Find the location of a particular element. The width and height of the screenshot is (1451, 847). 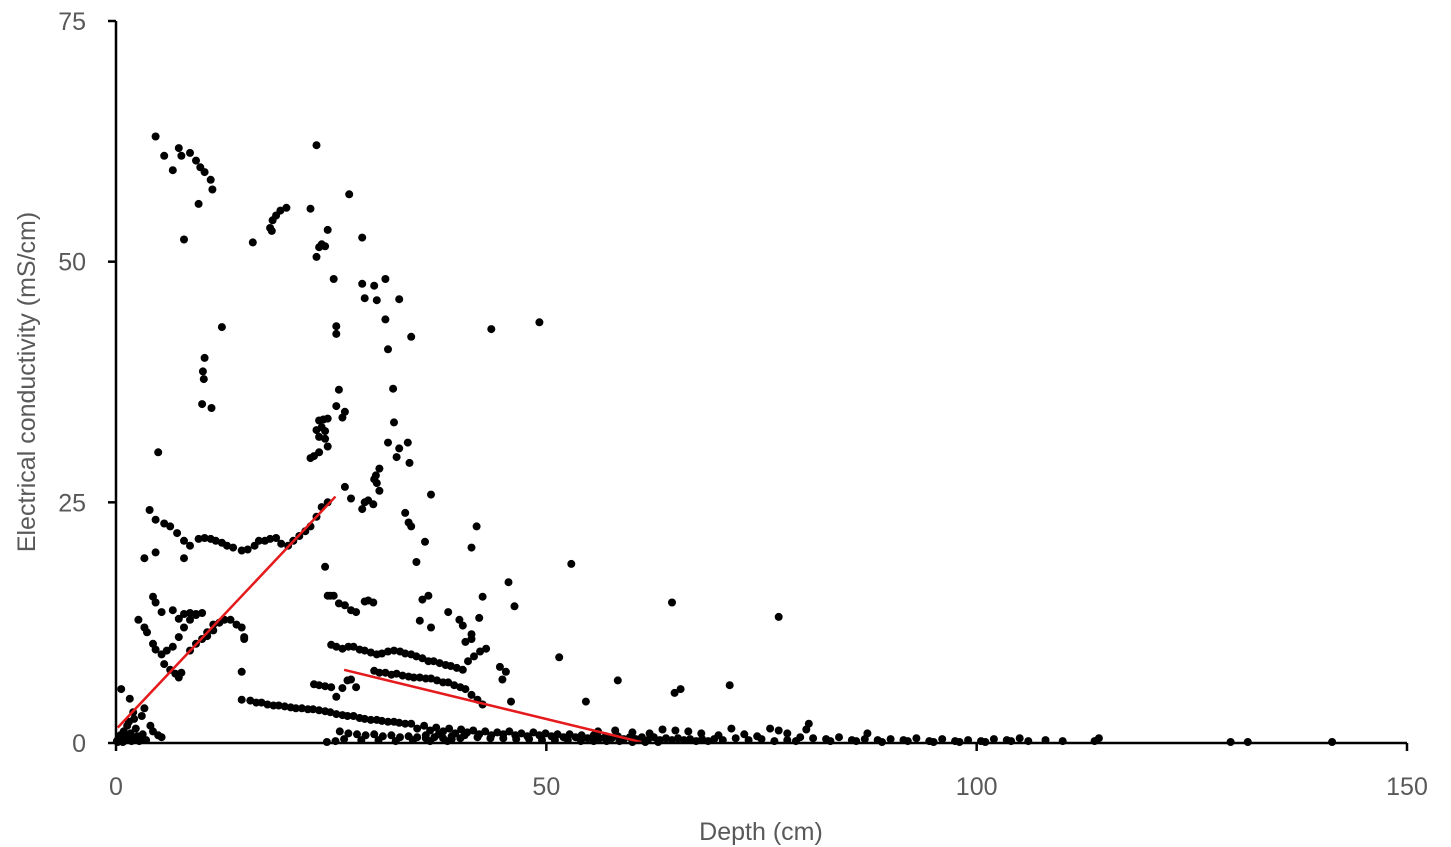

y-tick-label: 50 is located at coordinates (72, 263).